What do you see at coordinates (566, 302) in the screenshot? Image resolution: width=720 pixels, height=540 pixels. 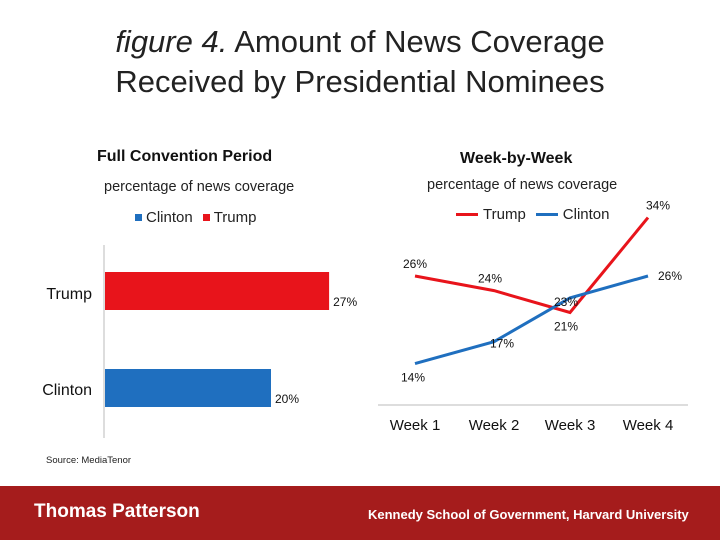 I see `clinton-label-week-3: 23%` at bounding box center [566, 302].